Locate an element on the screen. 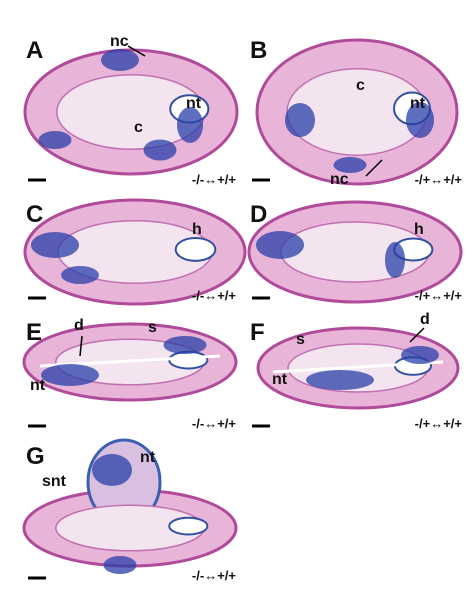 The height and width of the screenshot is (590, 474). panel-letter: F is located at coordinates (257, 332).